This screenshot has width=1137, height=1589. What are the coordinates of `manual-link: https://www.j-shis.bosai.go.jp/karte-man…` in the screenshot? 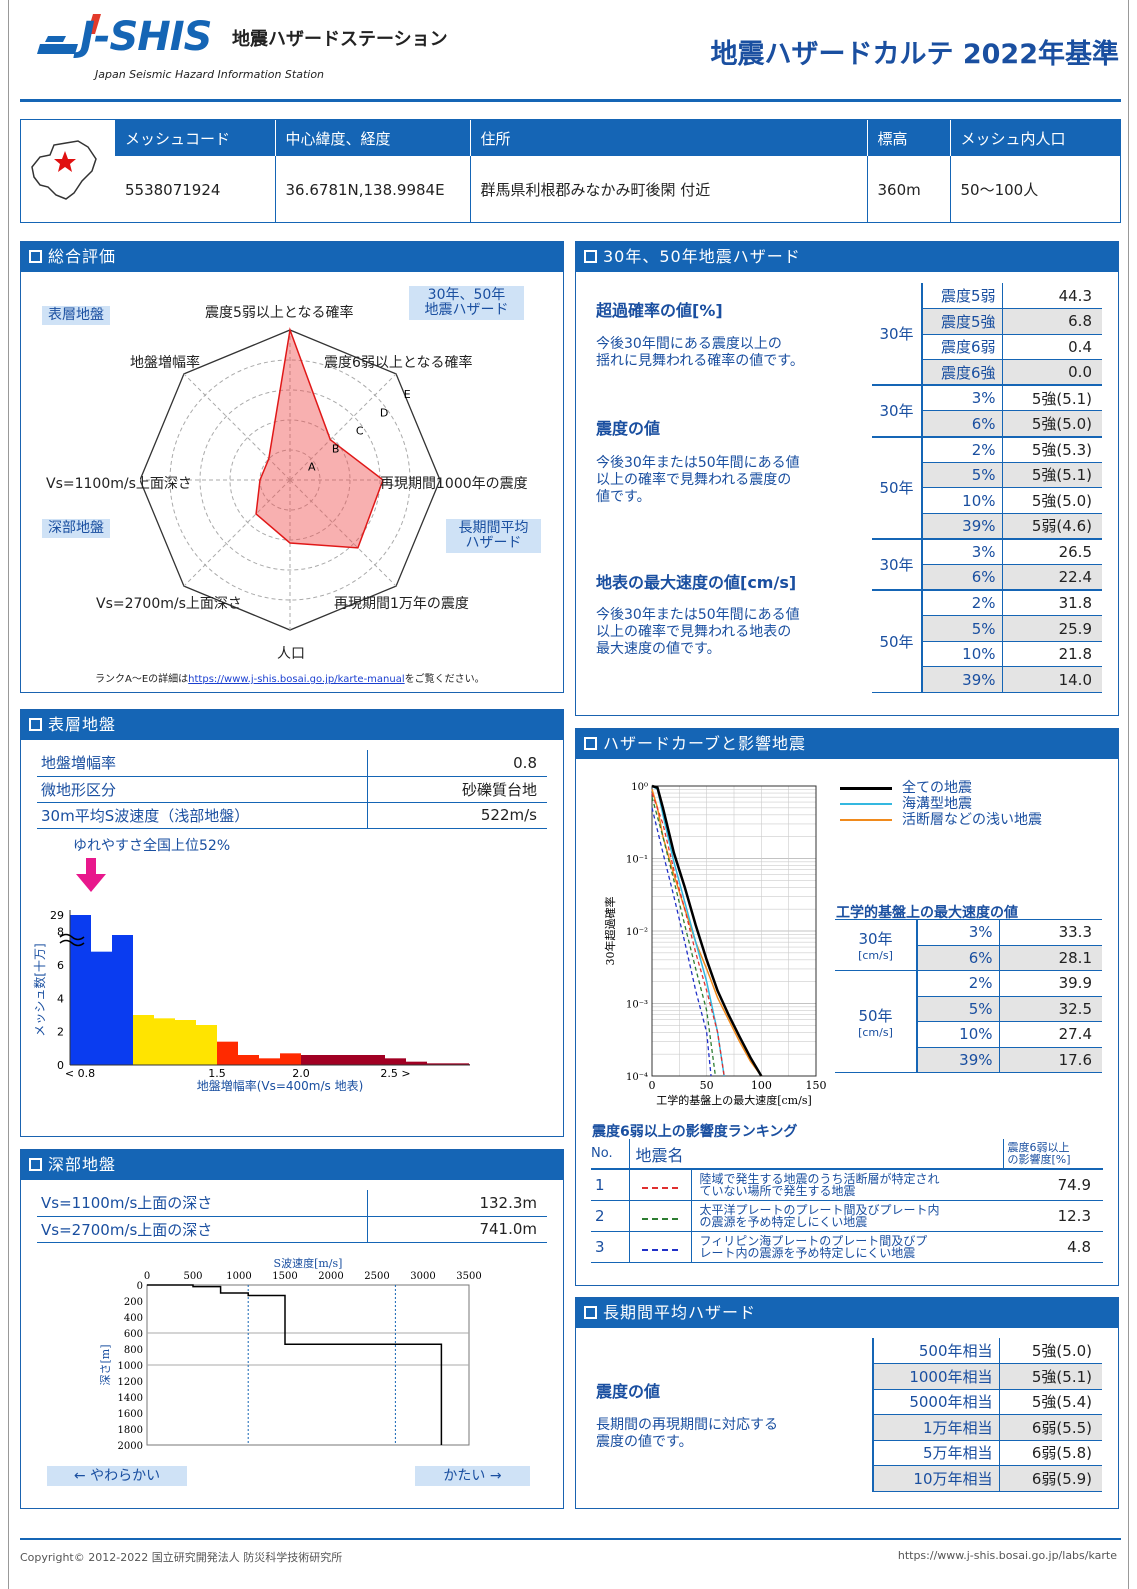 It's located at (296, 679).